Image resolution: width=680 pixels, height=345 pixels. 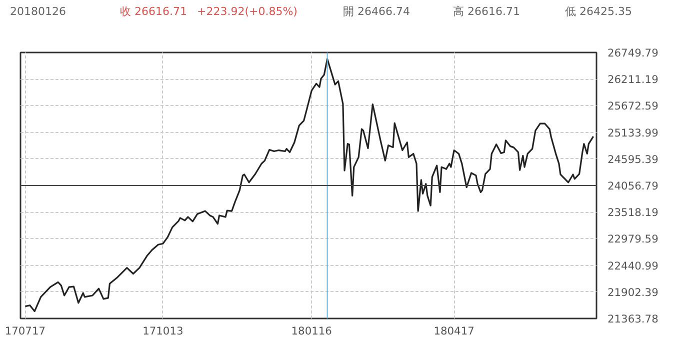 I want to click on y-tick-label: 22440.99, so click(x=633, y=265).